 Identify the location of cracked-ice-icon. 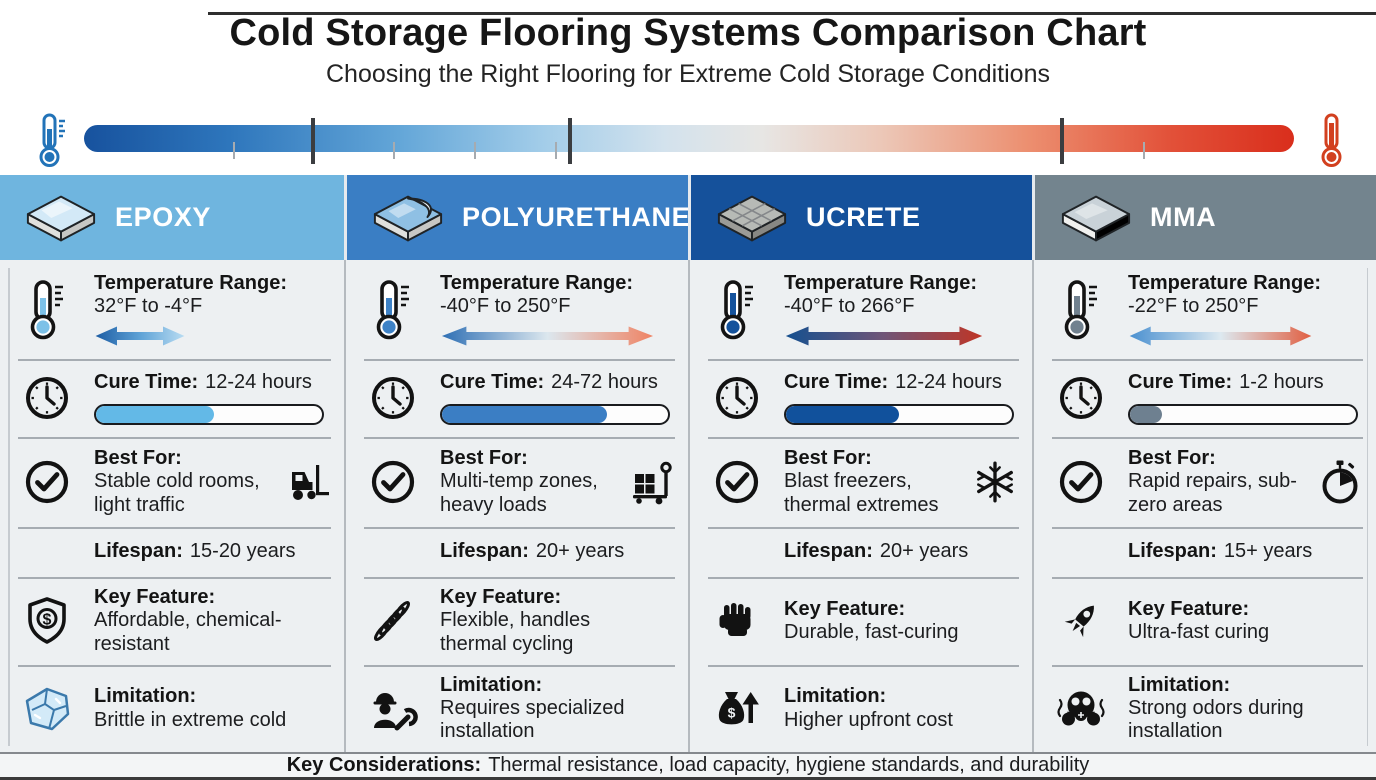
(47, 708).